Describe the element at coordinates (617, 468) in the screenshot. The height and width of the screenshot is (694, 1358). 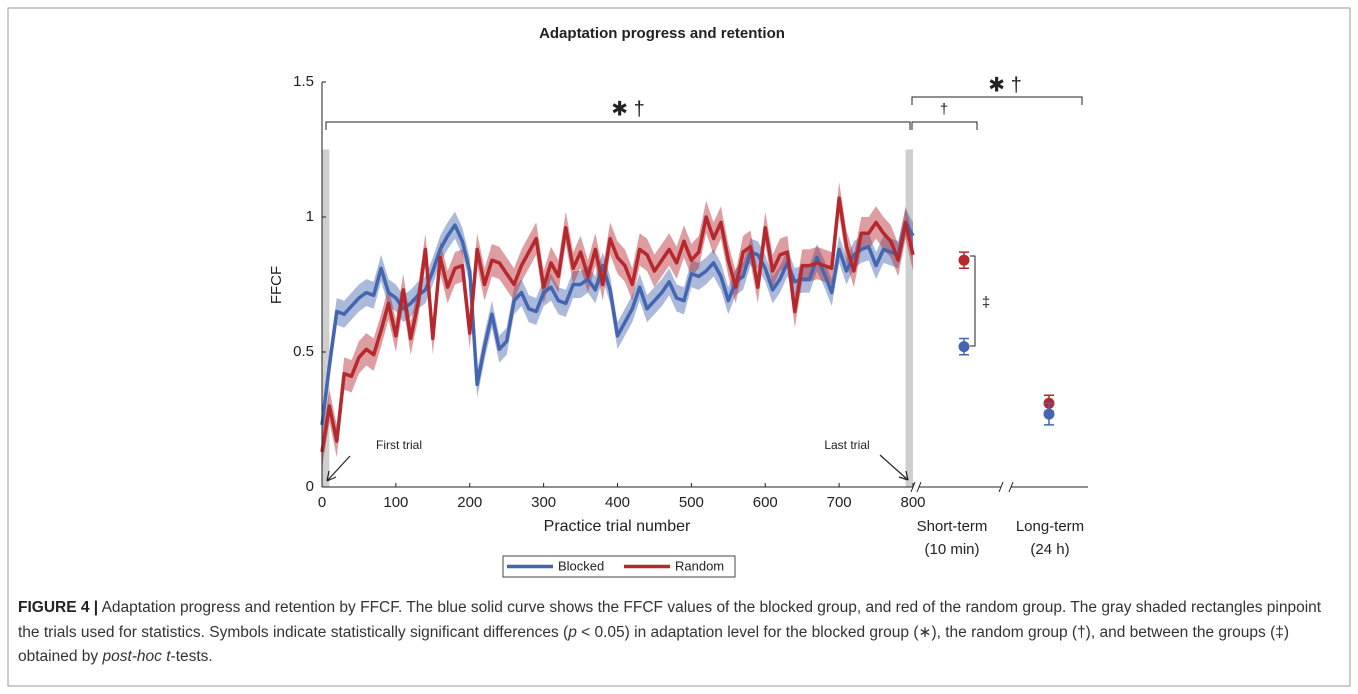
I see `annotation-arrow` at that location.